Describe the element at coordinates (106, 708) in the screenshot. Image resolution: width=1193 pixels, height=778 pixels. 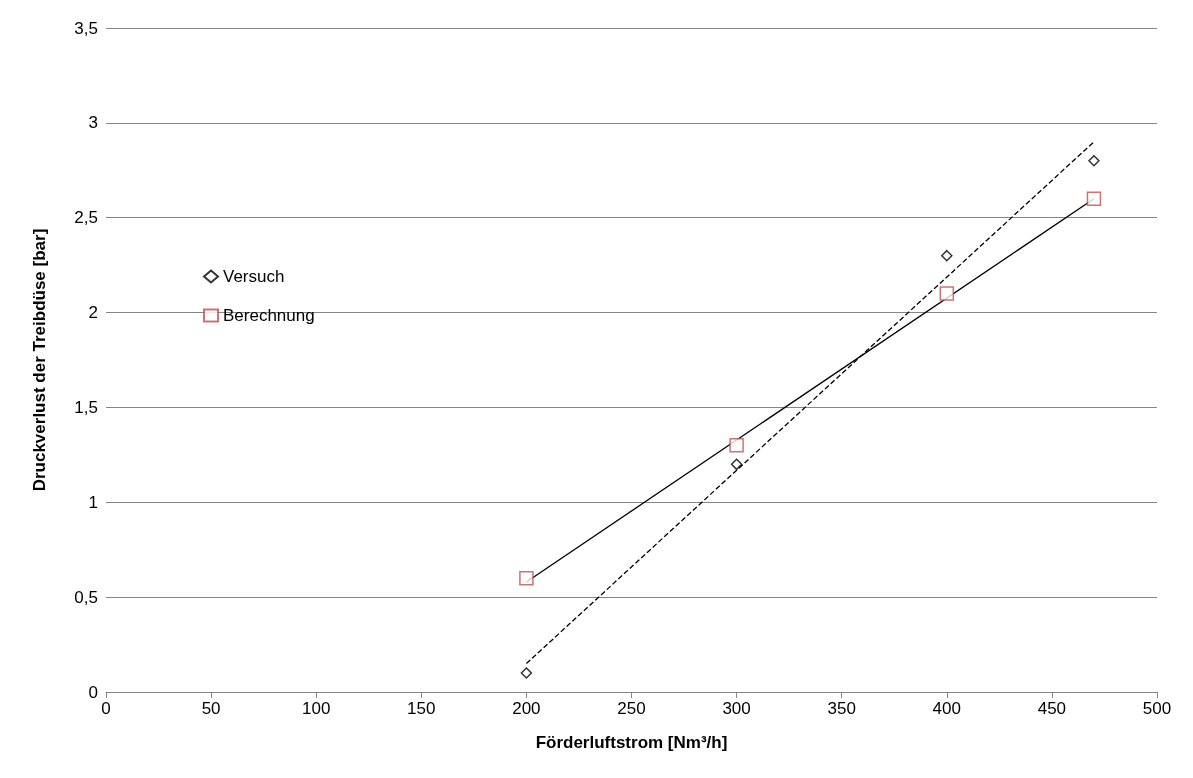
I see `x-tick-label: 0` at that location.